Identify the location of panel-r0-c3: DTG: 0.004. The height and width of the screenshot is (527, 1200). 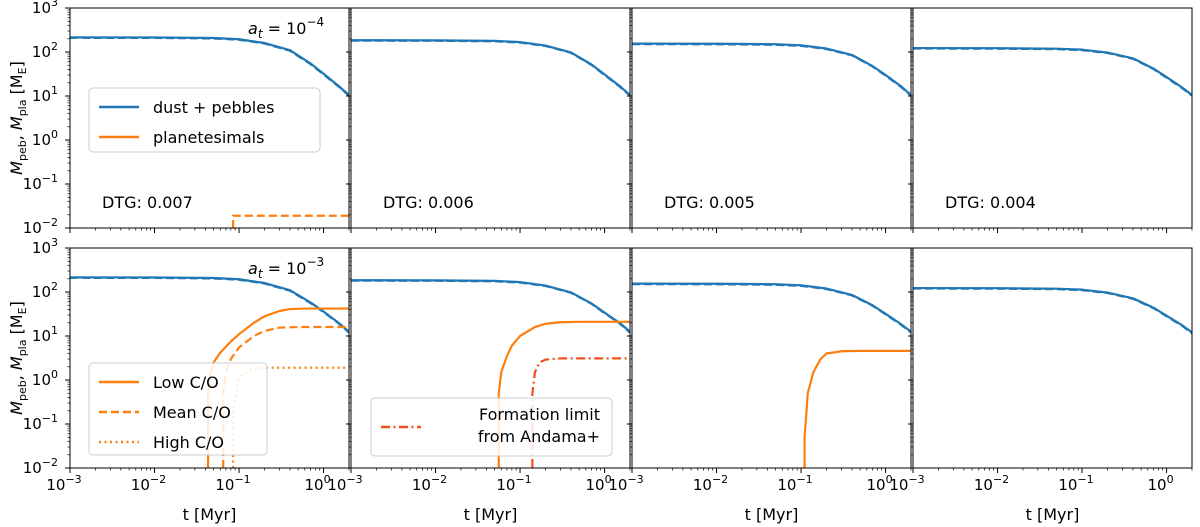
(1050, 120).